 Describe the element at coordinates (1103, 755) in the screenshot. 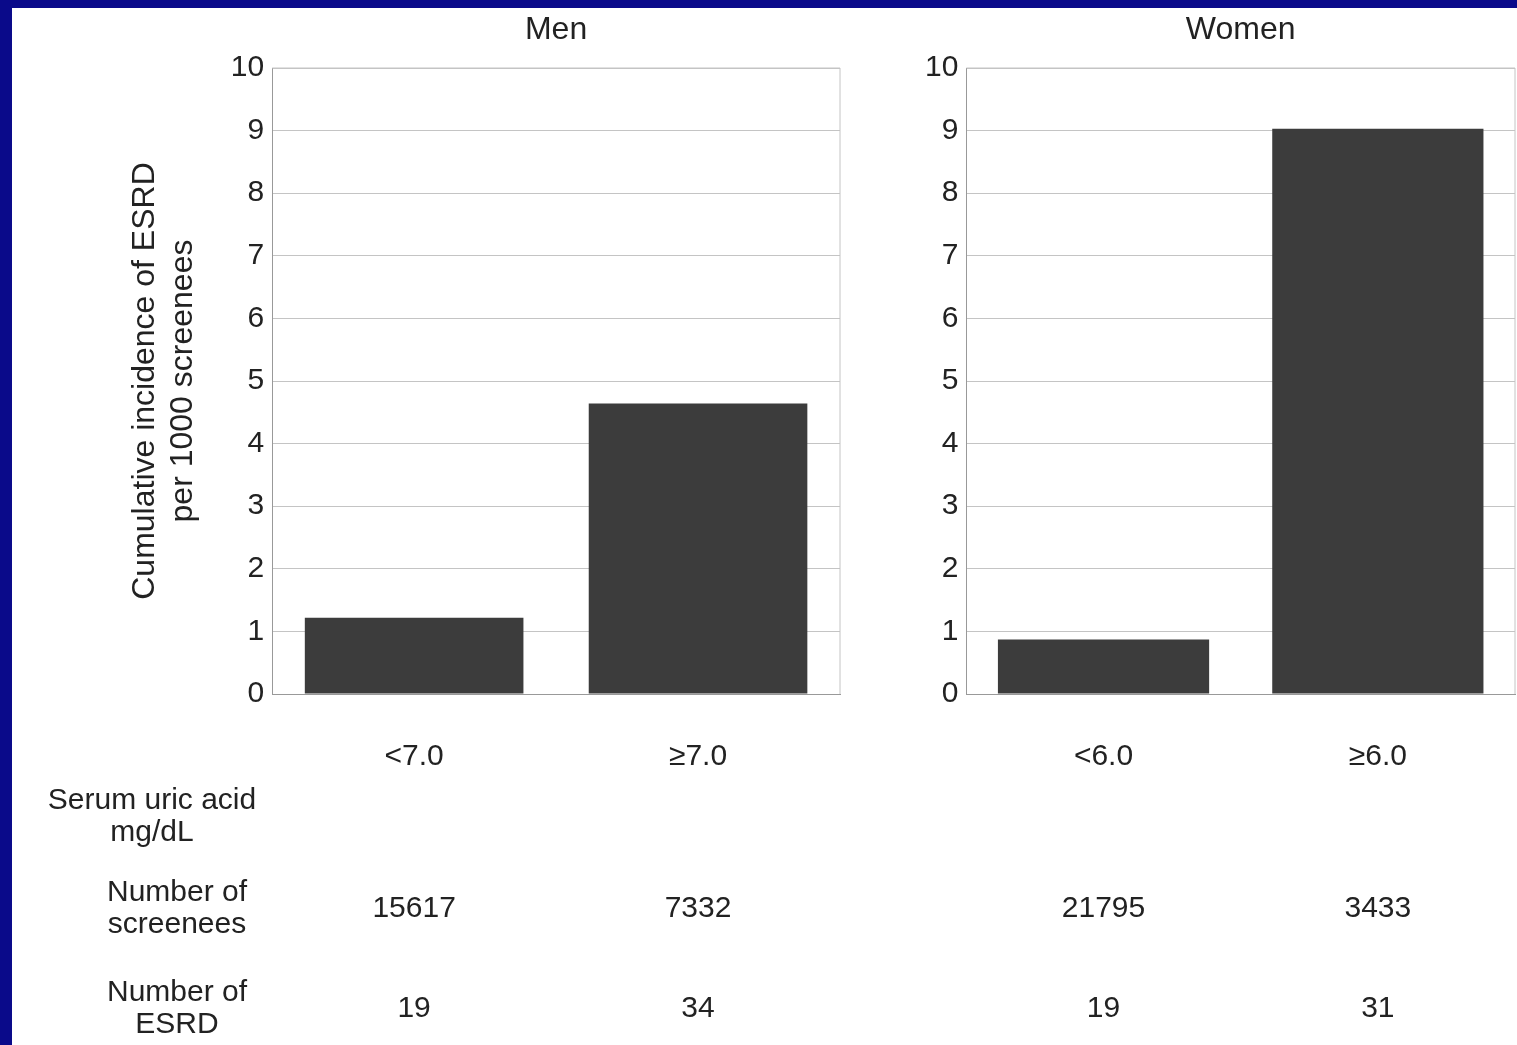

I see `x-tick-label: <6.0` at that location.